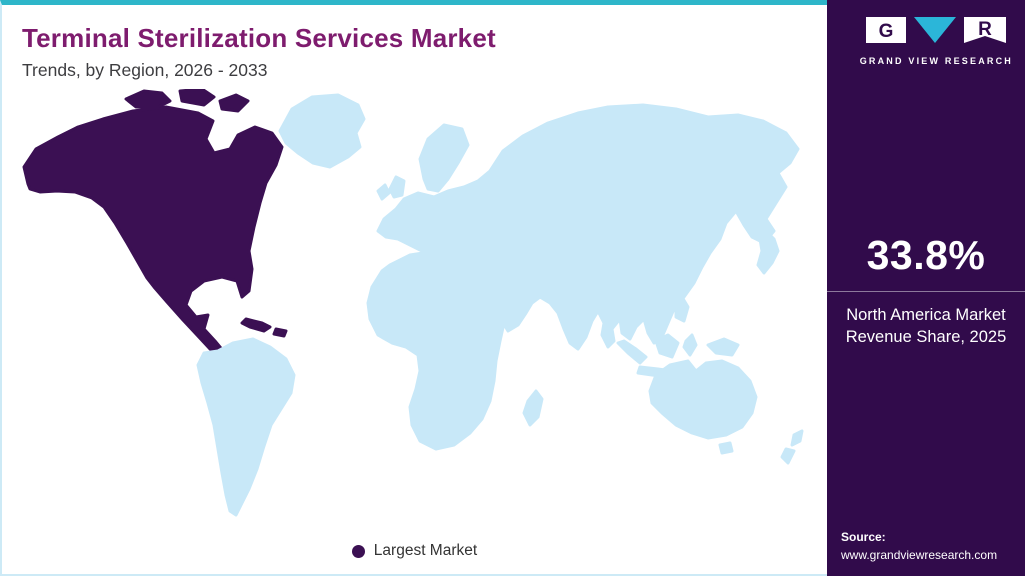  What do you see at coordinates (926, 255) in the screenshot?
I see `stat-value: 33.8%` at bounding box center [926, 255].